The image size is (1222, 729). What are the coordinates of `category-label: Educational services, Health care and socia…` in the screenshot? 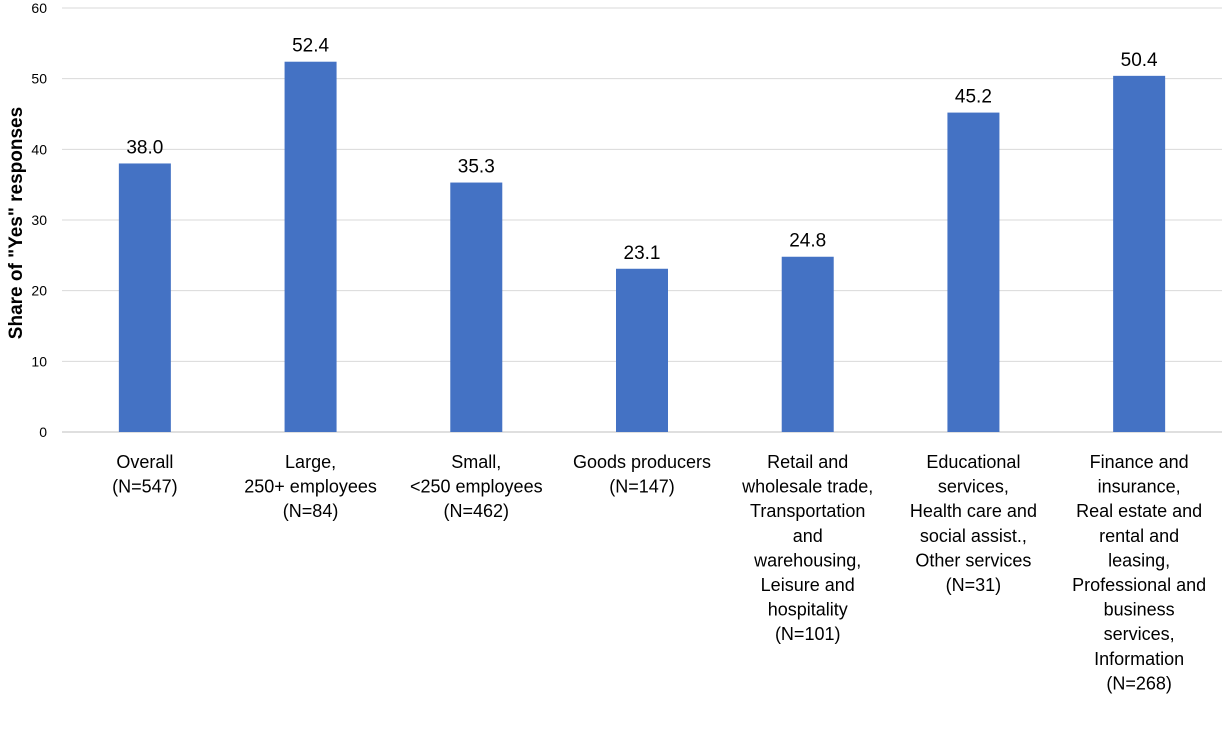 It's located at (973, 523).